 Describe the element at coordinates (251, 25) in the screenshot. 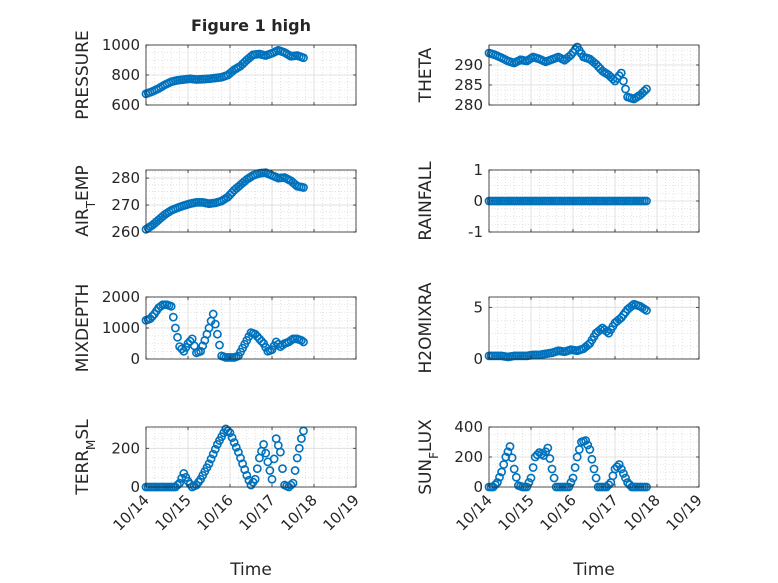

I see `figure-title: Figure 1 high` at that location.